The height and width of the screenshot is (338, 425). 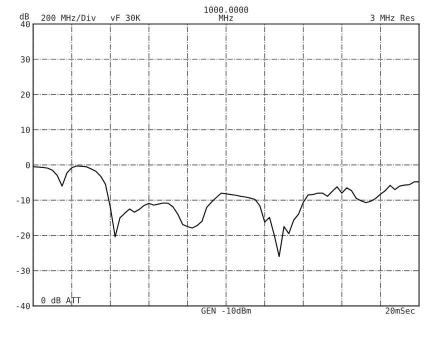 What do you see at coordinates (25, 24) in the screenshot?
I see `y-tick-label: 40` at bounding box center [25, 24].